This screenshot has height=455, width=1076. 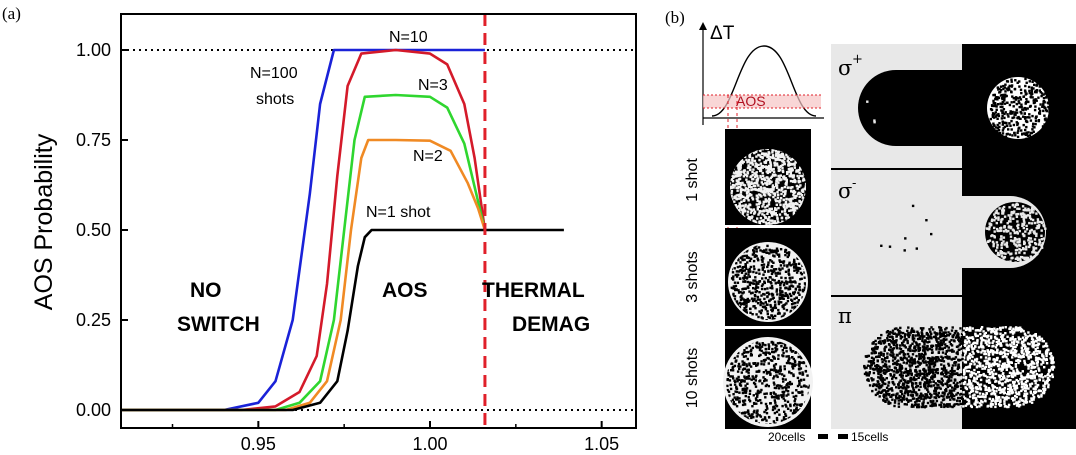 What do you see at coordinates (408, 37) in the screenshot?
I see `curve-label-n10: N=10` at bounding box center [408, 37].